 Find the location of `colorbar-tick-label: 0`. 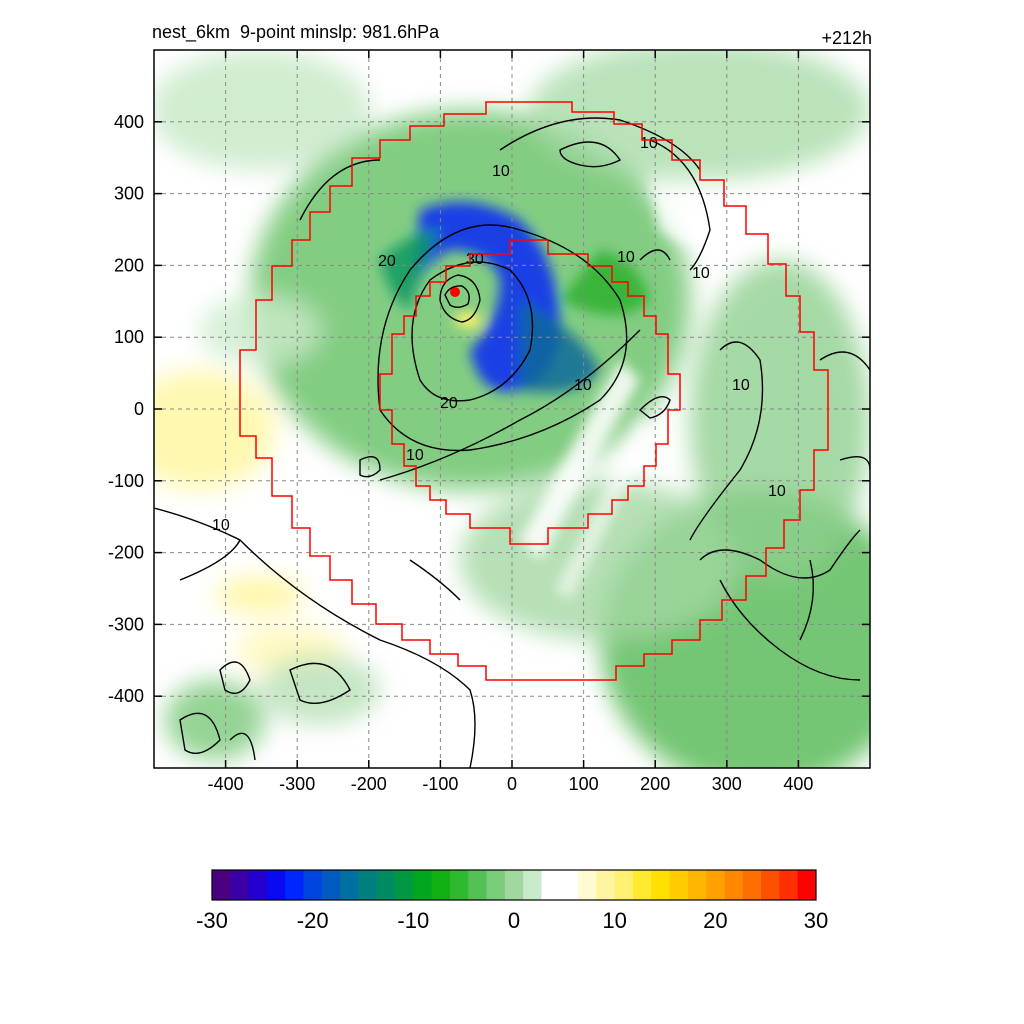

colorbar-tick-label: 0 is located at coordinates (514, 920).